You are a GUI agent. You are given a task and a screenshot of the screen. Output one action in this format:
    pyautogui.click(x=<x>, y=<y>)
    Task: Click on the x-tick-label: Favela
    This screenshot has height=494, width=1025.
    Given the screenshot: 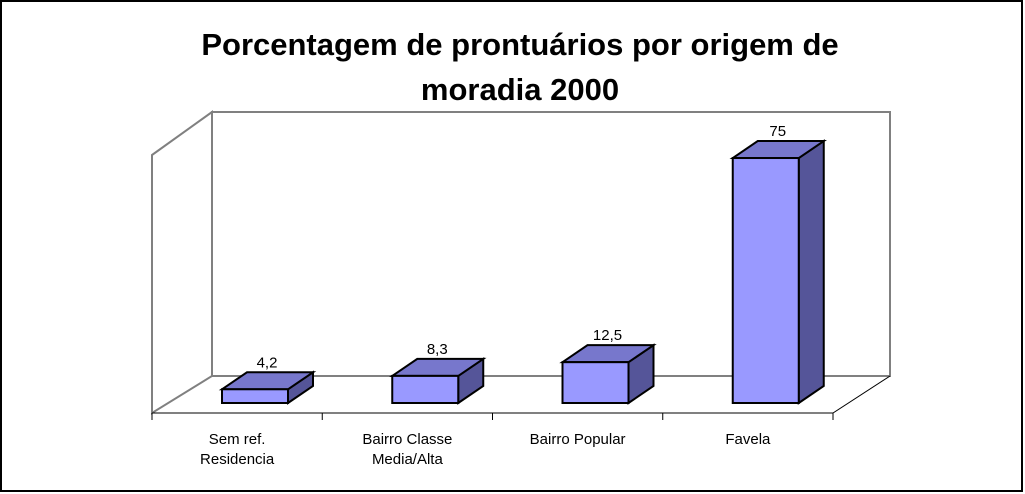 What is the action you would take?
    pyautogui.click(x=748, y=439)
    